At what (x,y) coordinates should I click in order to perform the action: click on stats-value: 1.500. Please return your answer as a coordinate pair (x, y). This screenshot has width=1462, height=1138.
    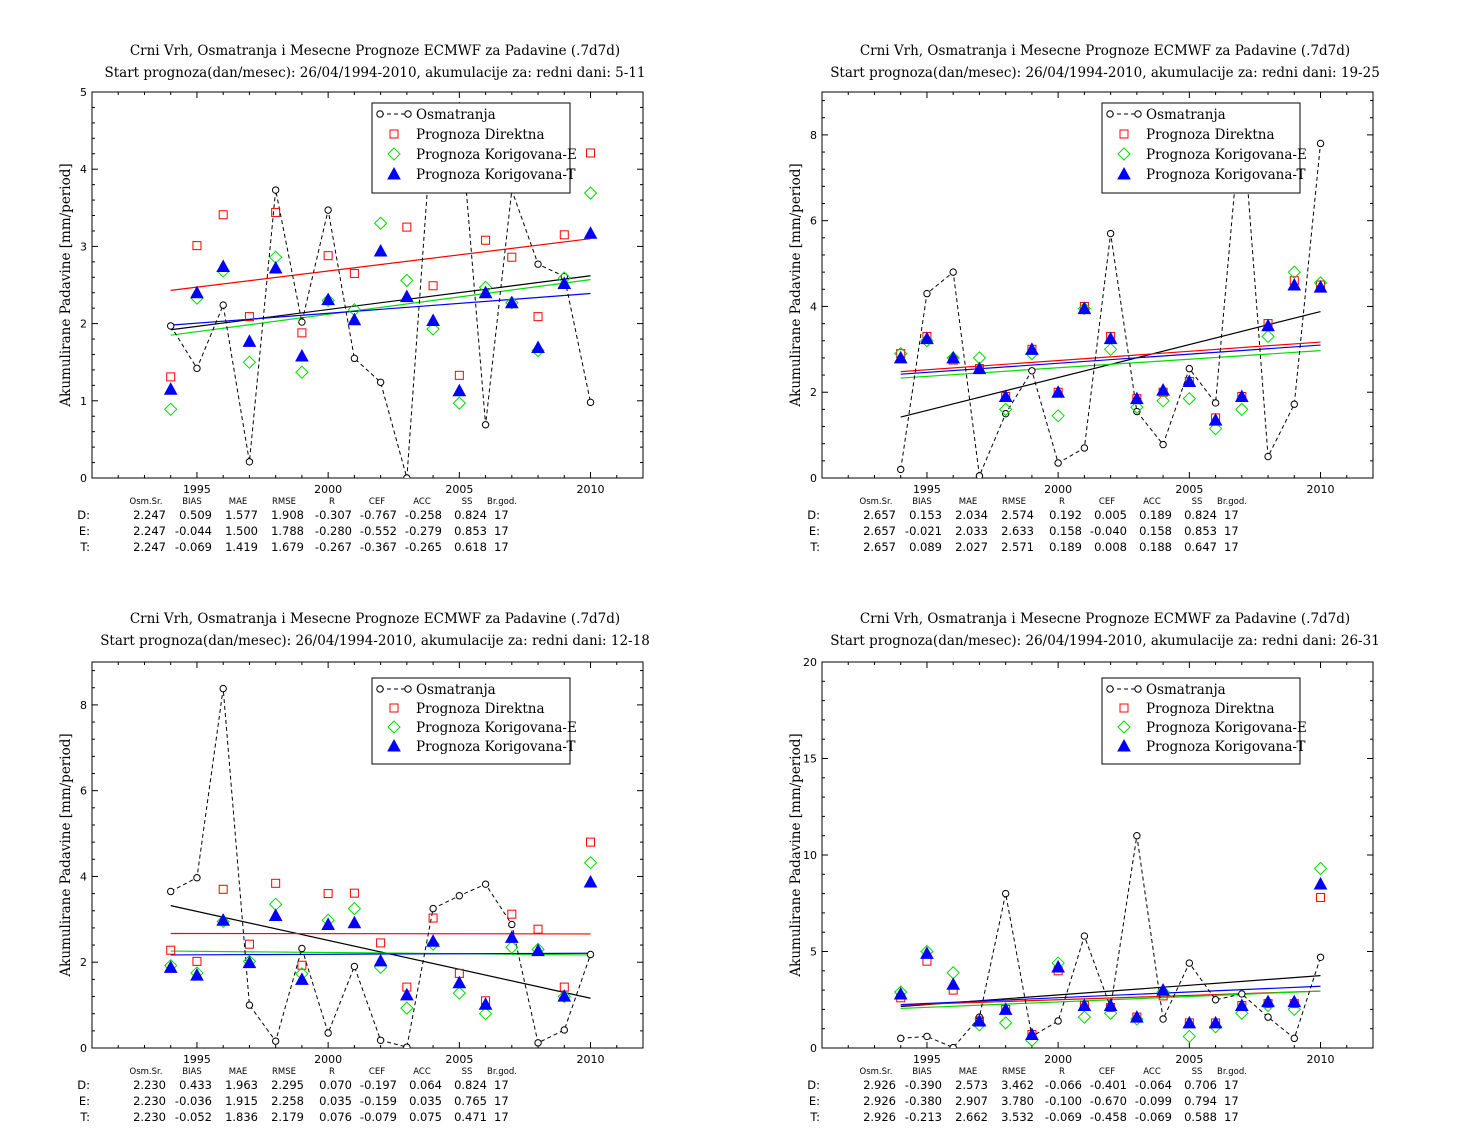
    Looking at the image, I should click on (241, 531).